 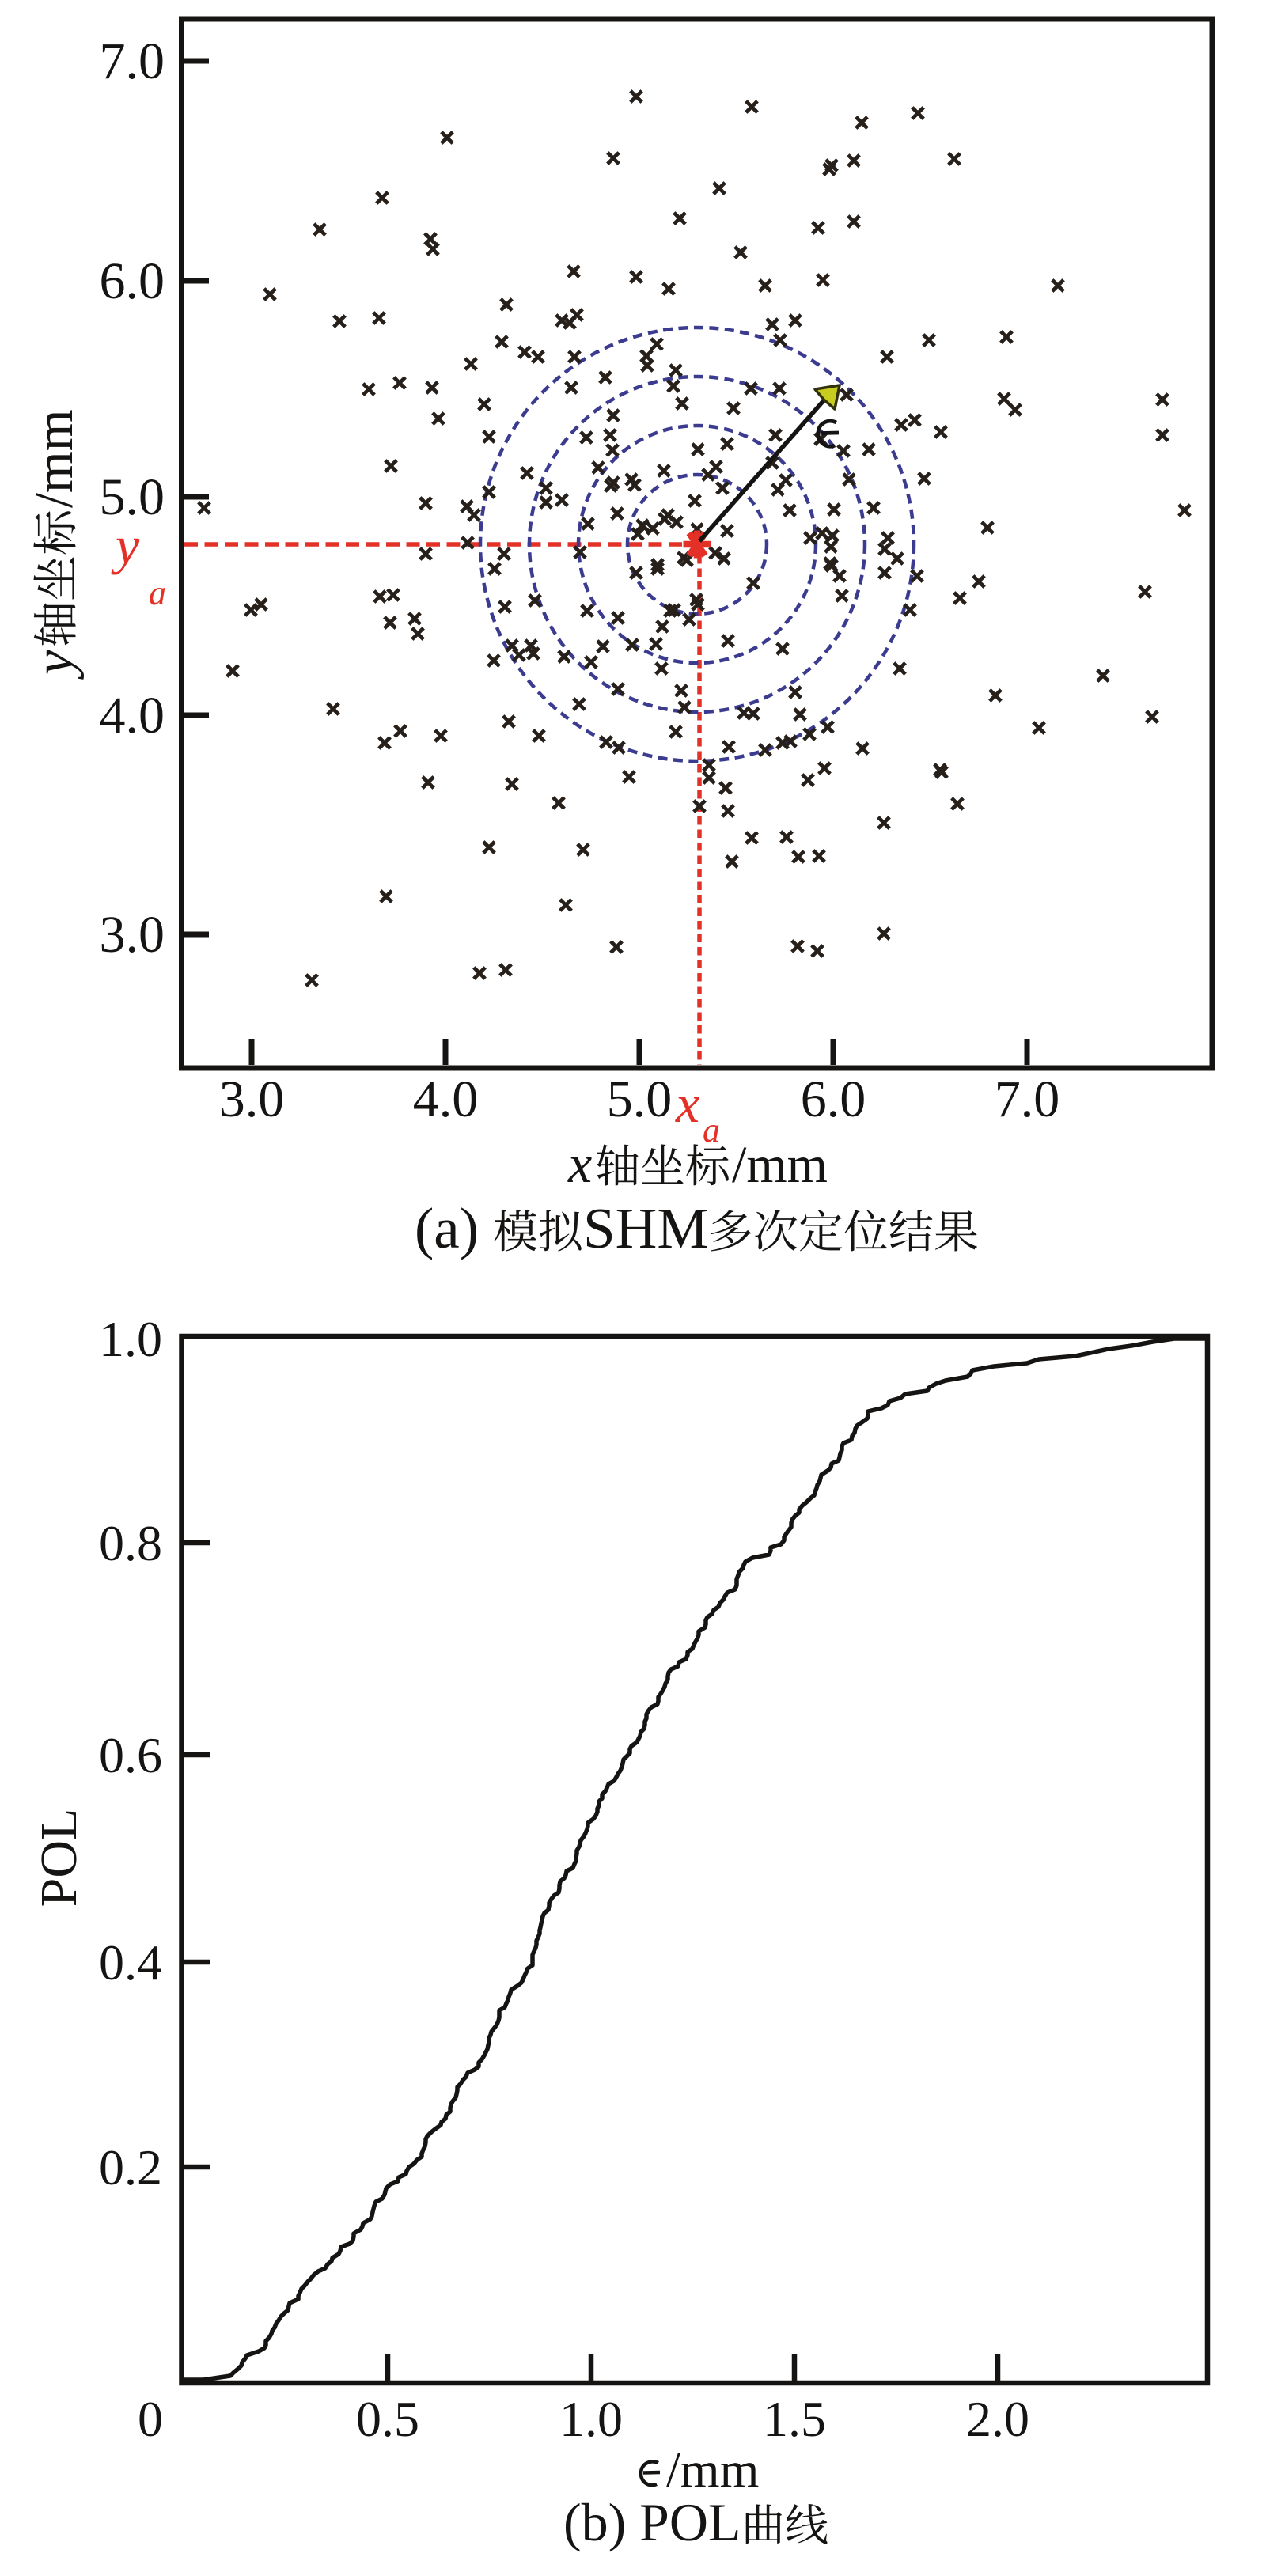 What do you see at coordinates (997, 2419) in the screenshot?
I see `svg-text: 2.0` at bounding box center [997, 2419].